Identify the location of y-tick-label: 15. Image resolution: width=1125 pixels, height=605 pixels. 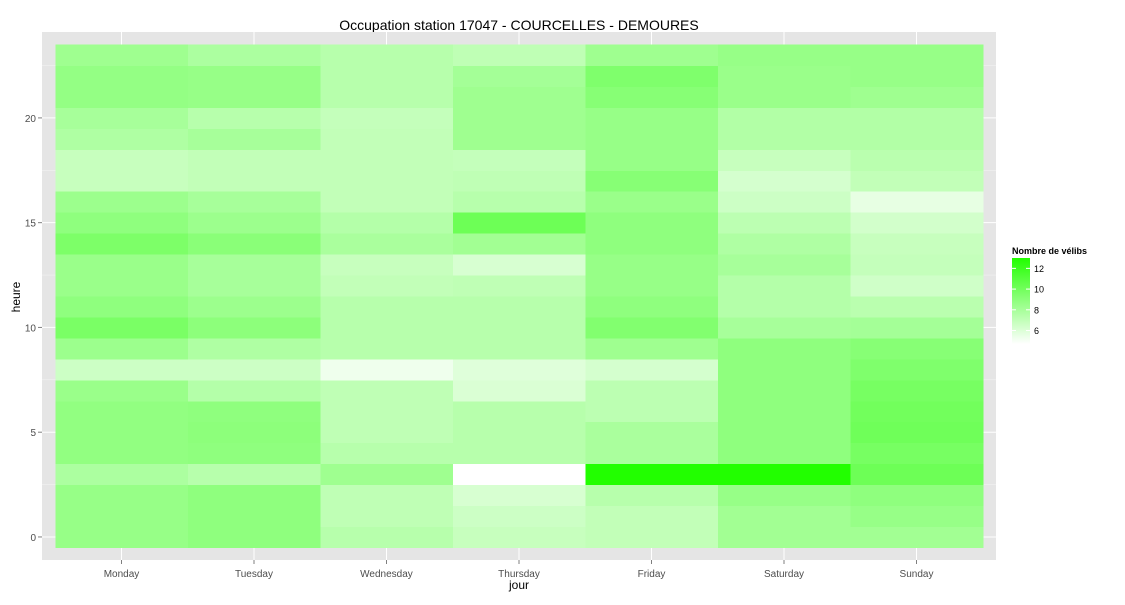
(31, 224).